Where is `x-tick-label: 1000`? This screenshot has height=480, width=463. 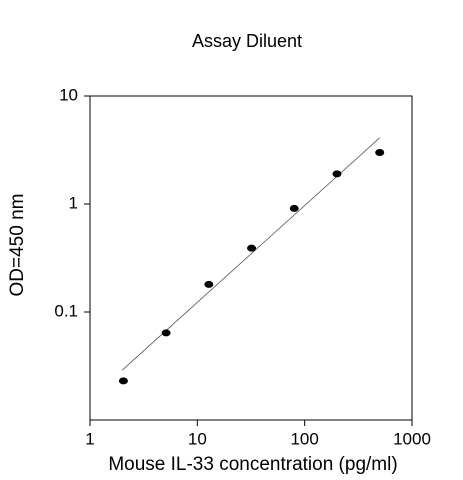
x-tick-label: 1000 is located at coordinates (412, 438).